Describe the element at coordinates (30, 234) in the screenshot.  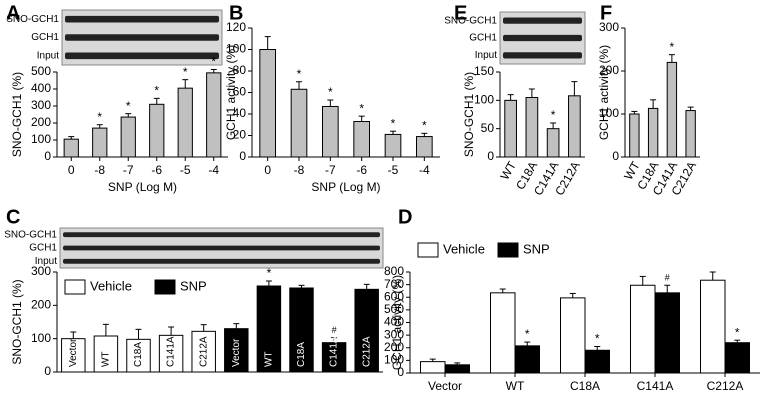
I see `blot-label: SNO-GCH1` at that location.